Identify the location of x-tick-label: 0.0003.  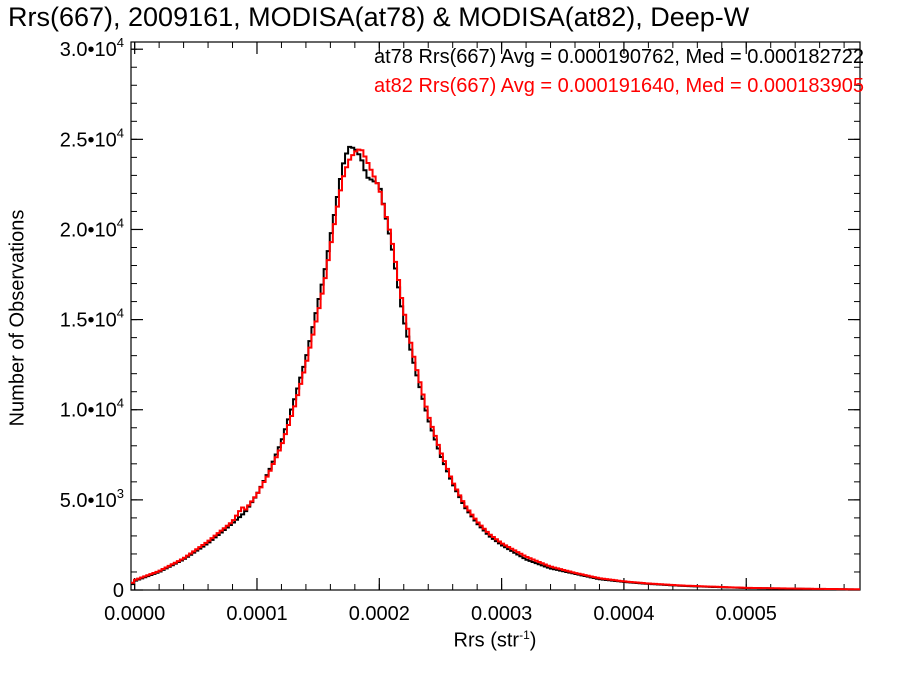
(501, 614).